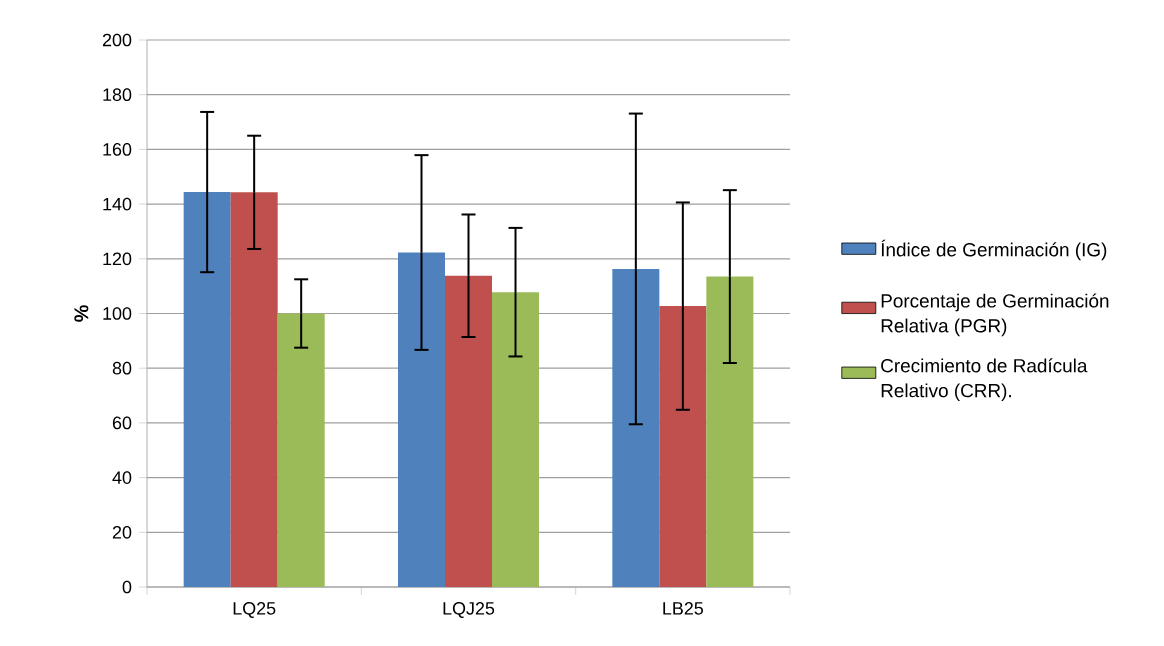 The image size is (1164, 646). Describe the element at coordinates (122, 368) in the screenshot. I see `y-tick-label: 80` at that location.